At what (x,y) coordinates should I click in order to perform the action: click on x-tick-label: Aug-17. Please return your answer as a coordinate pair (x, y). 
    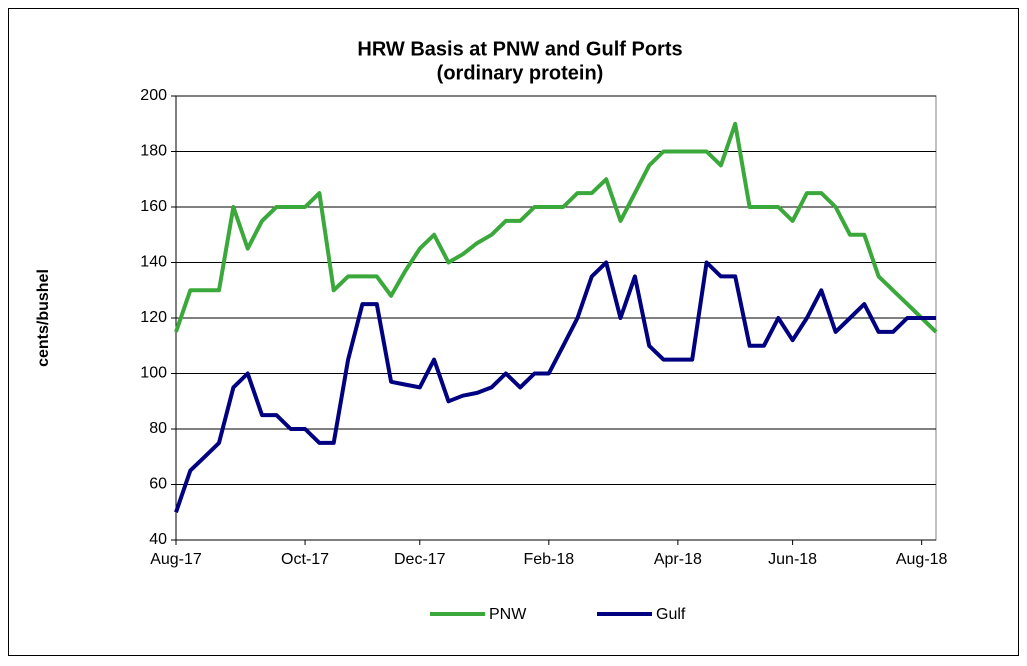
    Looking at the image, I should click on (176, 559).